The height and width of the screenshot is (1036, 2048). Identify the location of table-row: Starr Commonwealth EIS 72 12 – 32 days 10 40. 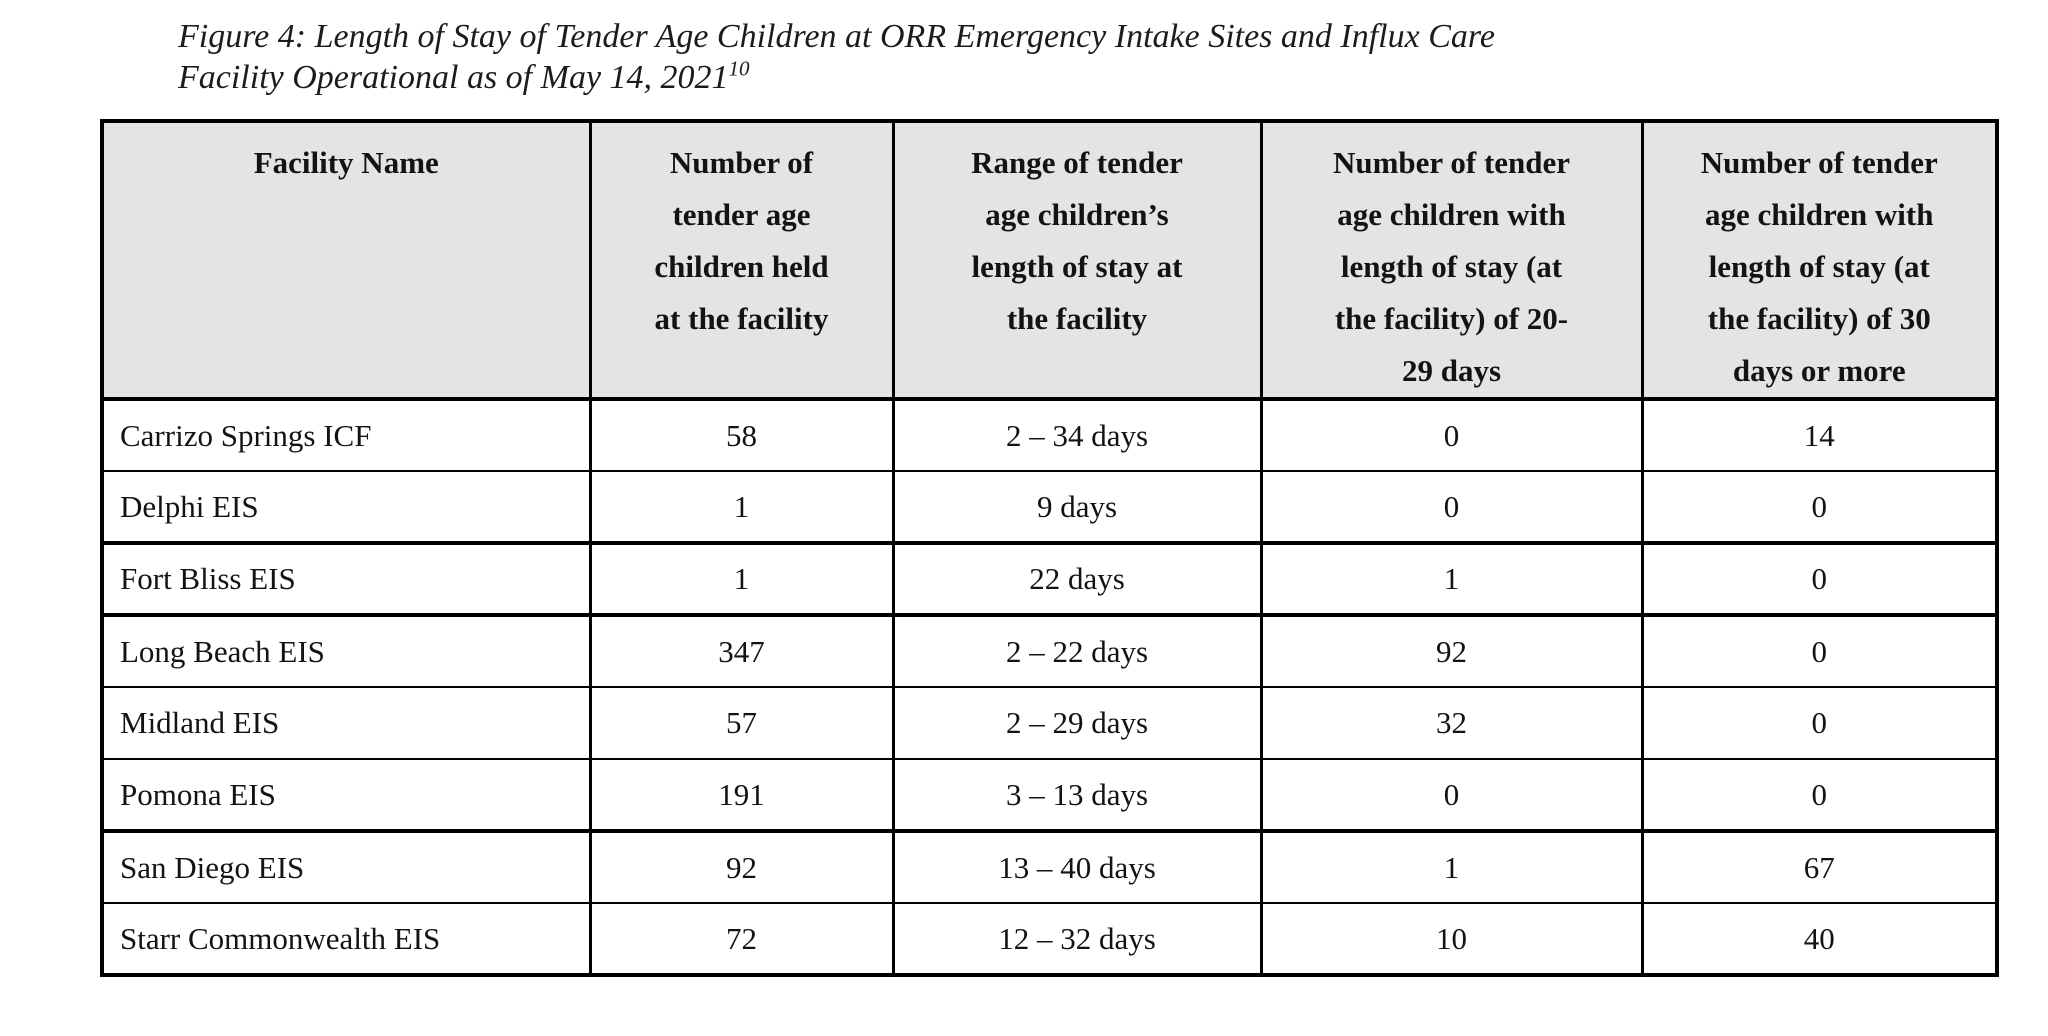
(1049, 938).